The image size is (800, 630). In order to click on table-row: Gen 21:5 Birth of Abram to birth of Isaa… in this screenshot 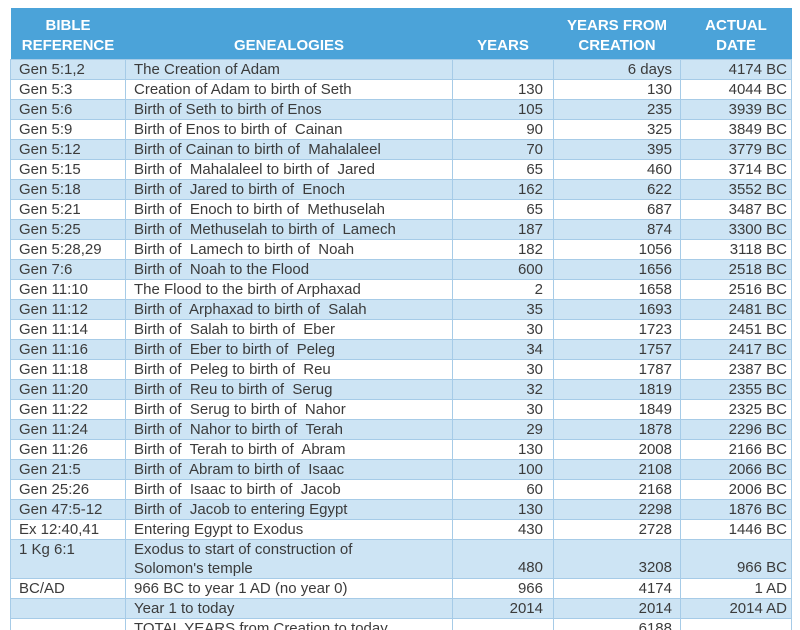, I will do `click(401, 469)`.